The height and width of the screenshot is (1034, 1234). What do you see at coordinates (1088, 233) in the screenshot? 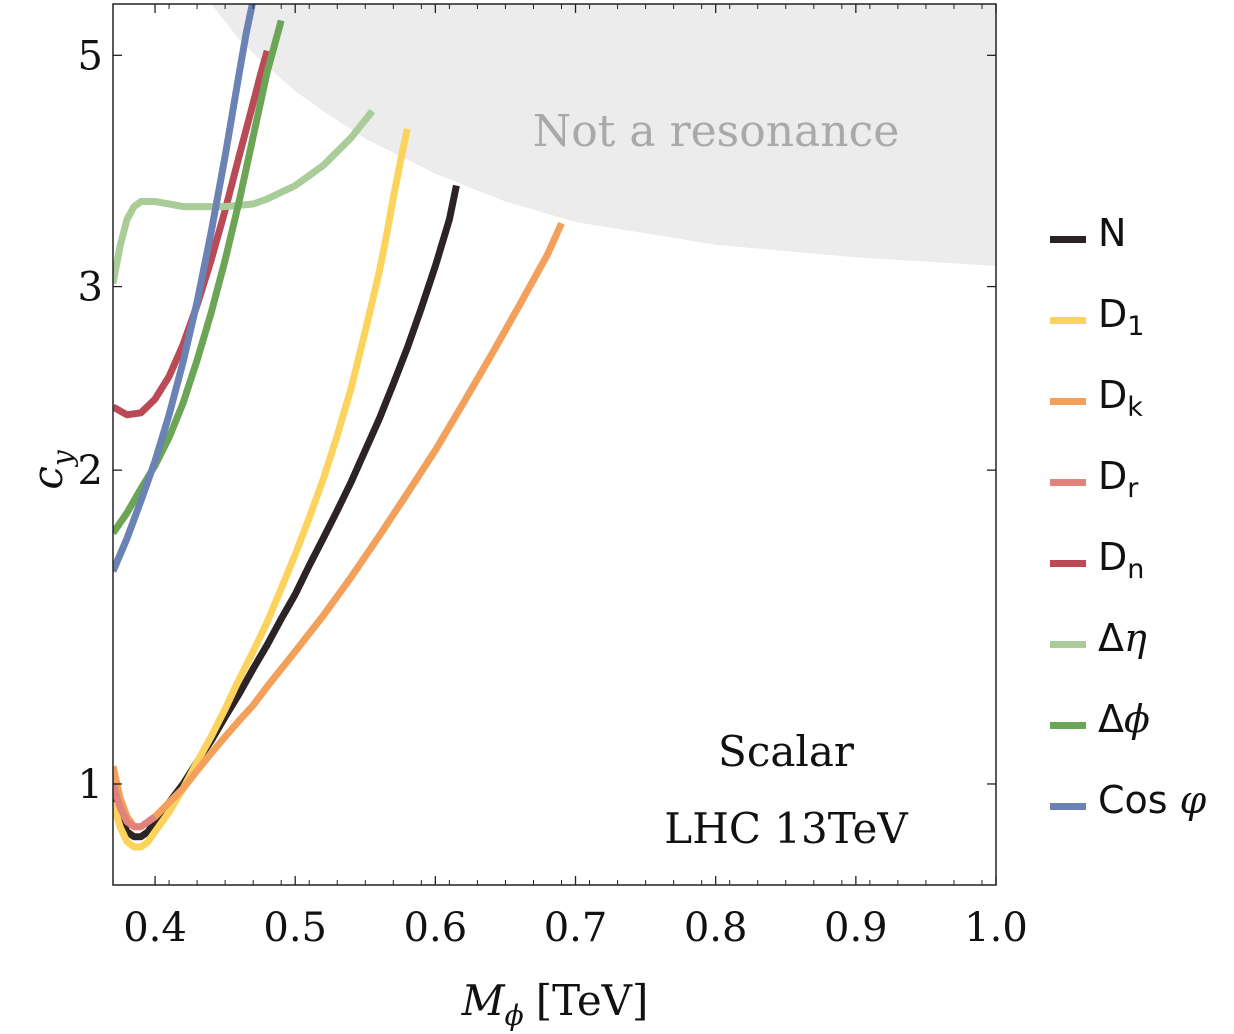
I see `legend-item-n: N` at bounding box center [1088, 233].